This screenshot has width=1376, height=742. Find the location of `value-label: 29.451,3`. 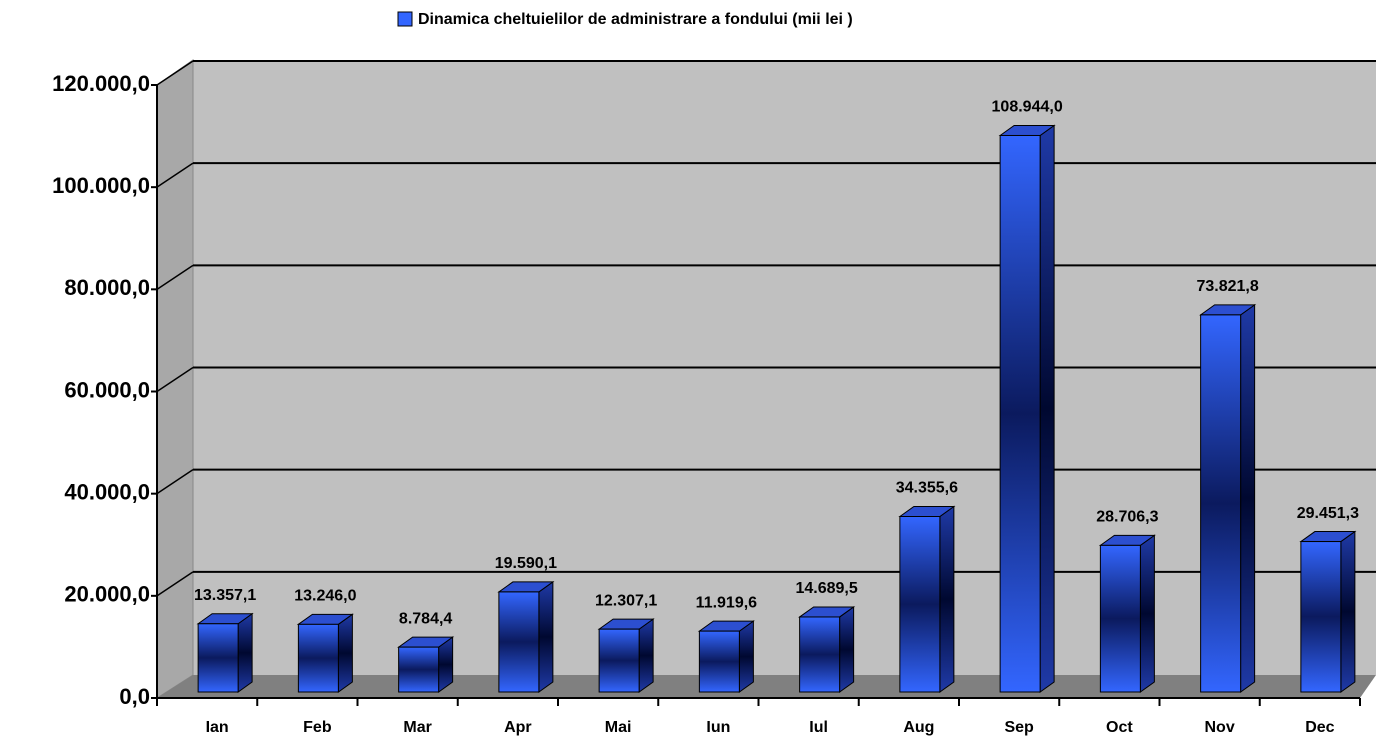

value-label: 29.451,3 is located at coordinates (1328, 513).